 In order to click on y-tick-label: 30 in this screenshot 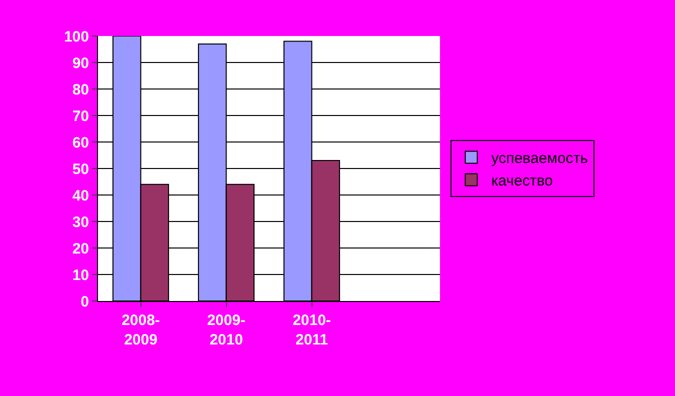, I will do `click(80, 222)`.